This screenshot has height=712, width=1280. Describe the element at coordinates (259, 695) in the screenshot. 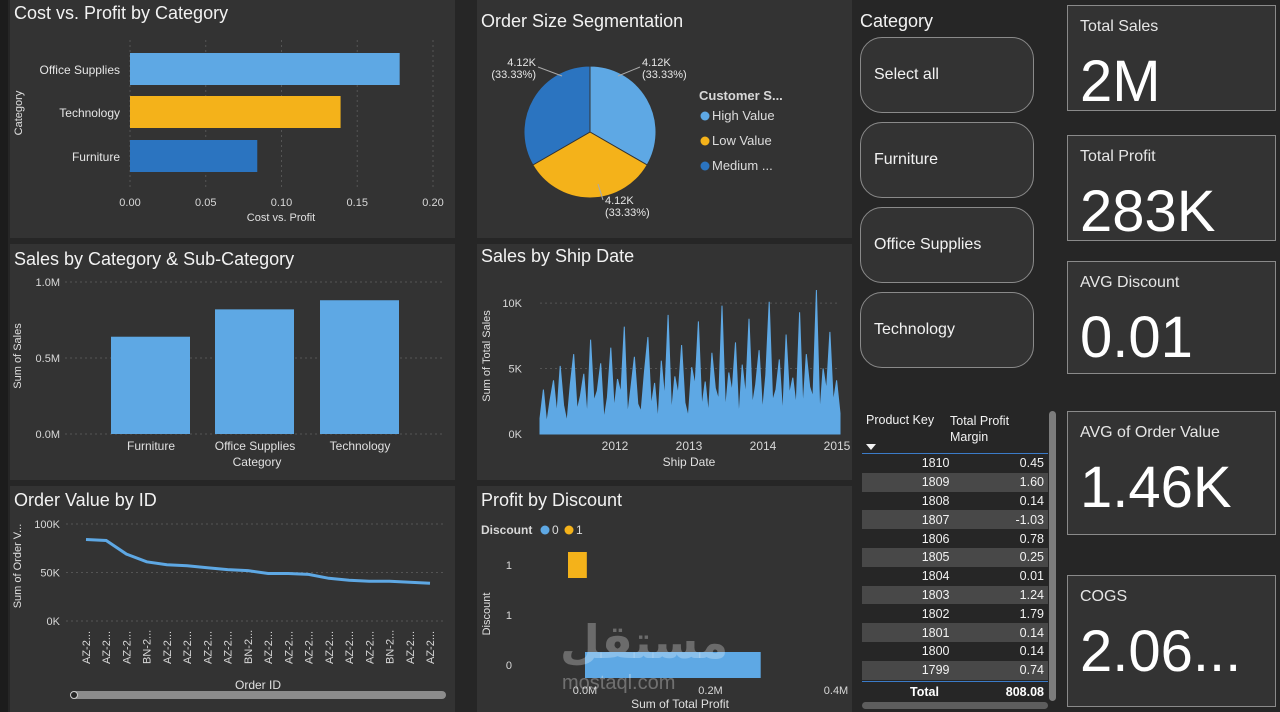

I see `order-value-scrollbar` at that location.